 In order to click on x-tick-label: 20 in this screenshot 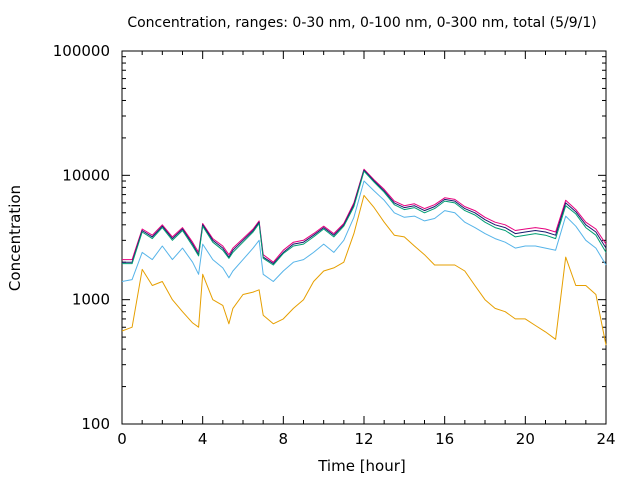, I will do `click(525, 439)`.